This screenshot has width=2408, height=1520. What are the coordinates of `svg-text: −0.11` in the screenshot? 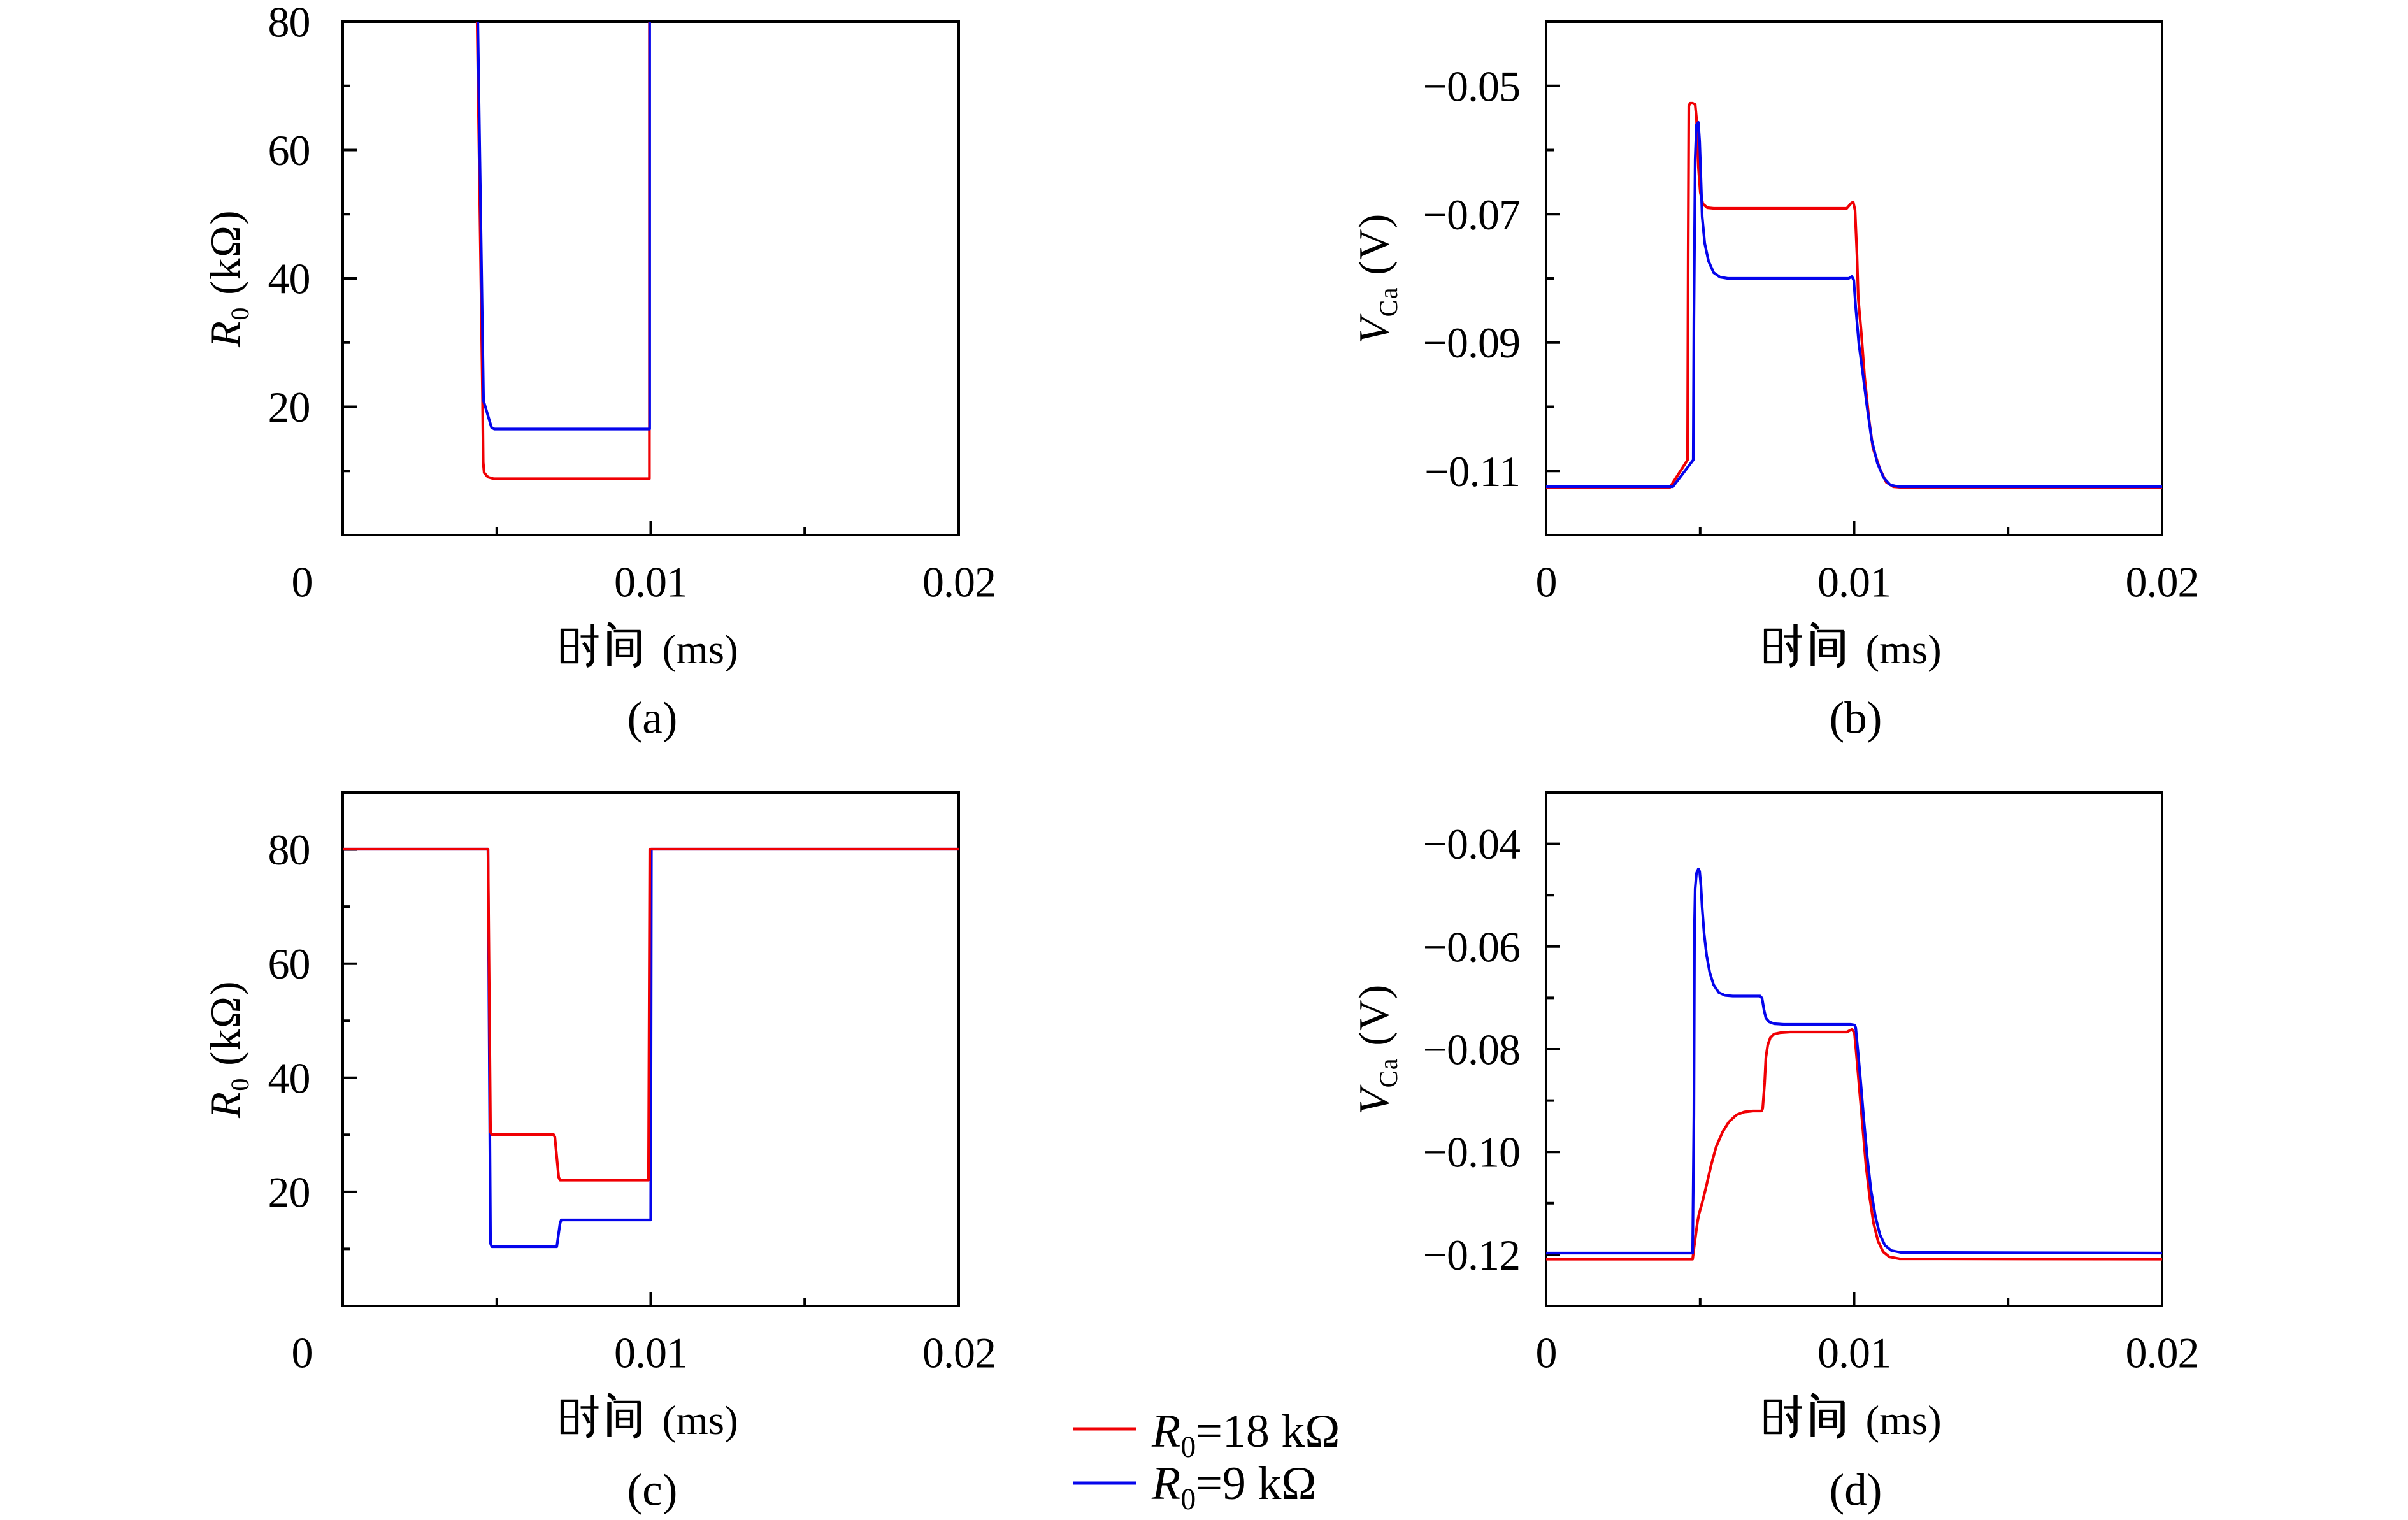 It's located at (1472, 472).